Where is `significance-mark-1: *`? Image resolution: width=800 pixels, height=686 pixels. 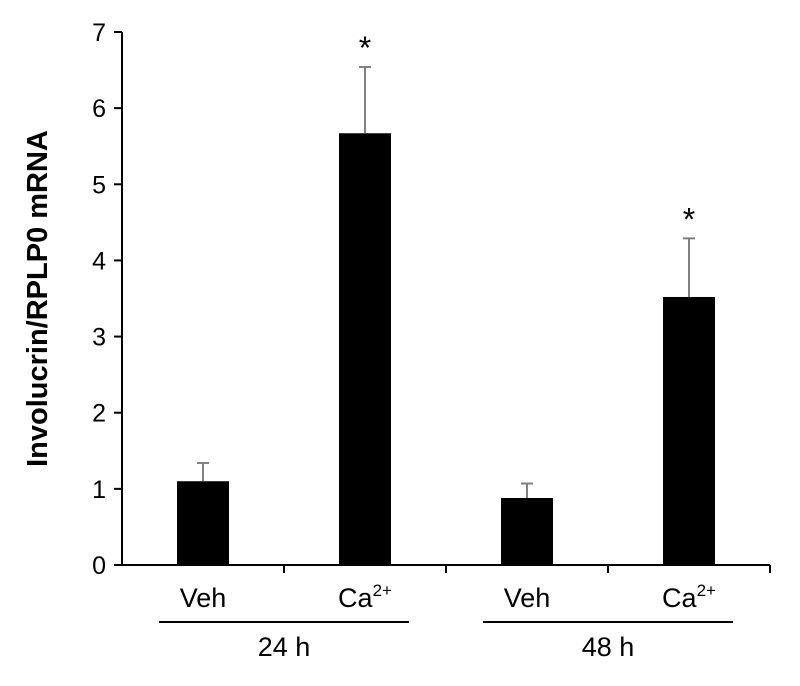
significance-mark-1: * is located at coordinates (365, 48).